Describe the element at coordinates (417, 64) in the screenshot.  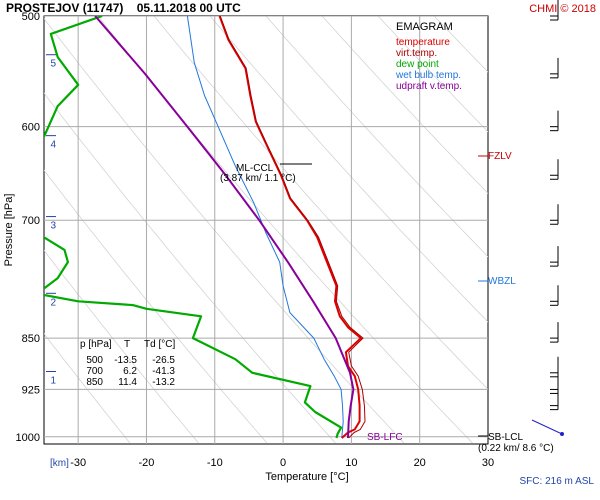
I see `legend-item-dew-point: dew point` at that location.